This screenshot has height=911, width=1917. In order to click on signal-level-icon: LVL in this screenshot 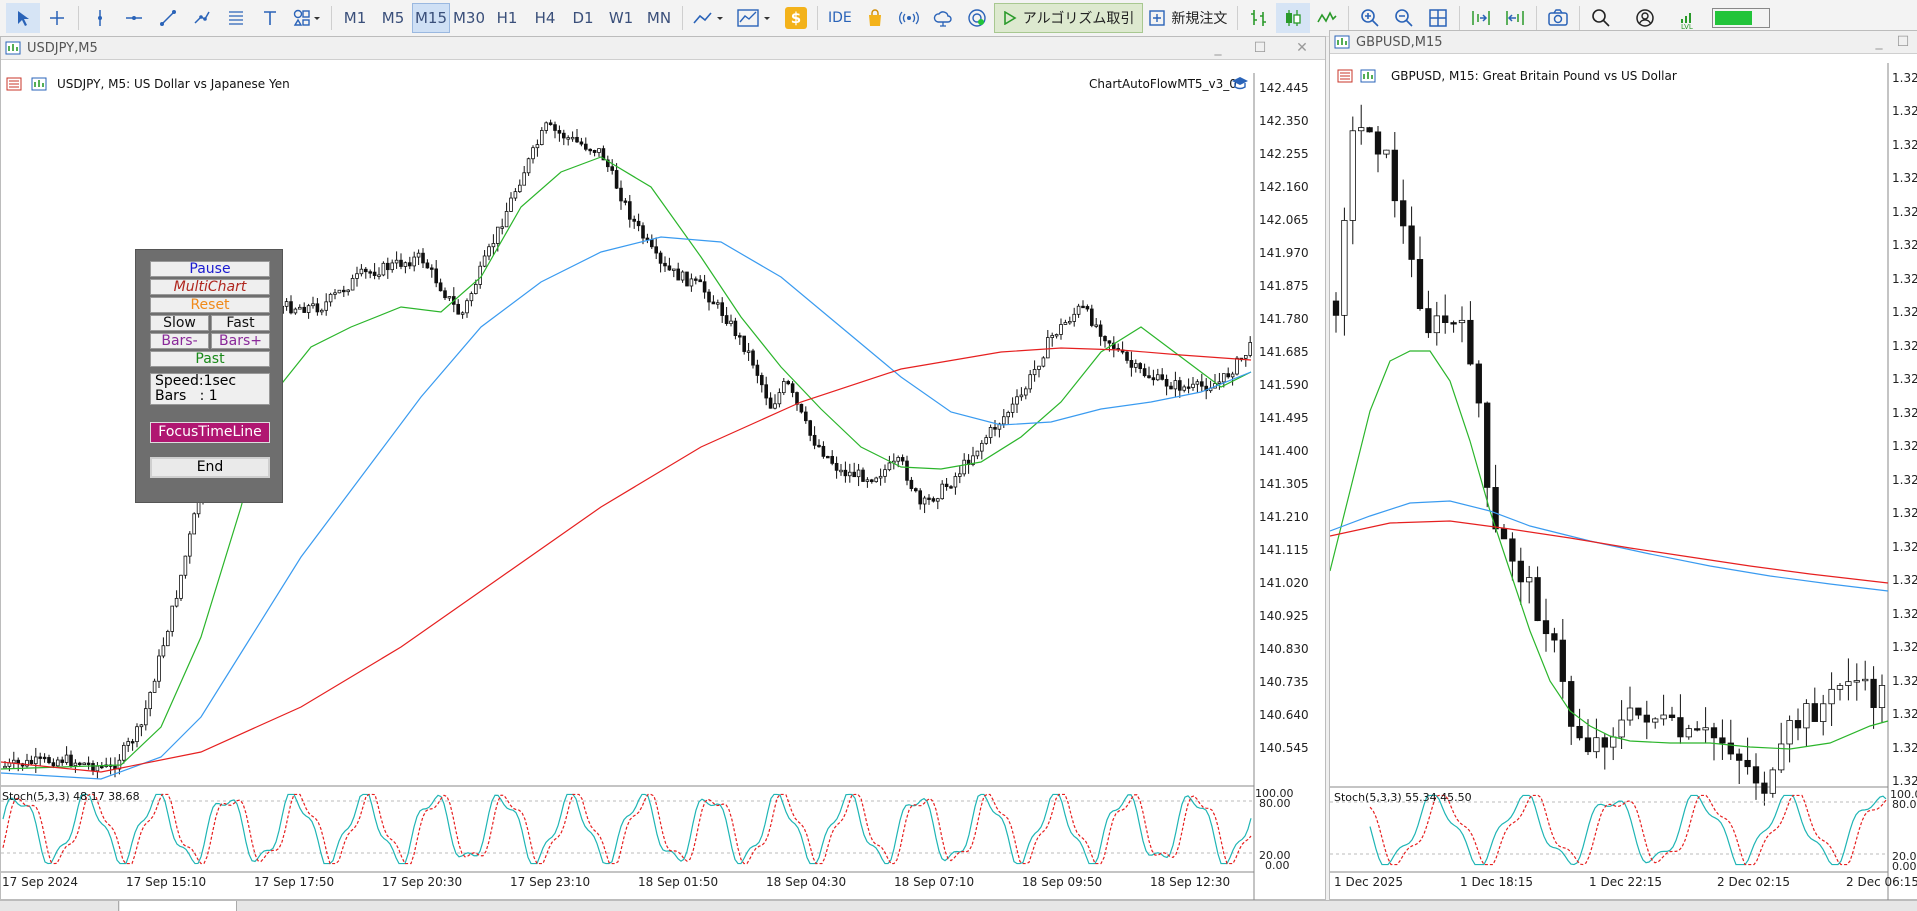, I will do `click(1689, 18)`.